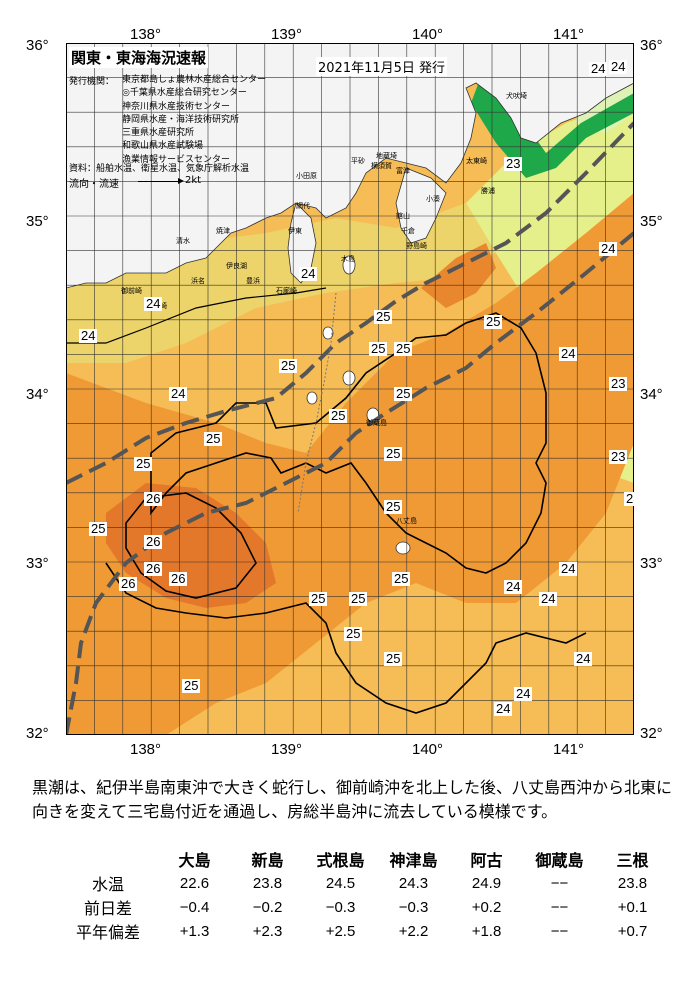 This screenshot has width=700, height=989. What do you see at coordinates (146, 749) in the screenshot?
I see `longitude-label-138-bottom: 138°` at bounding box center [146, 749].